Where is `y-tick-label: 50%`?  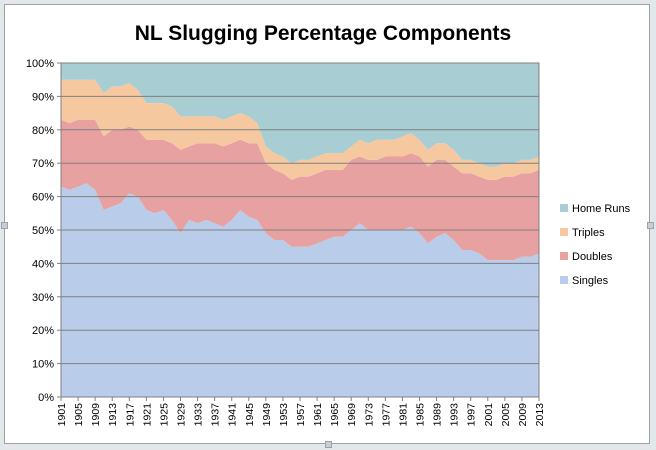 y-tick-label: 50% is located at coordinates (43, 231).